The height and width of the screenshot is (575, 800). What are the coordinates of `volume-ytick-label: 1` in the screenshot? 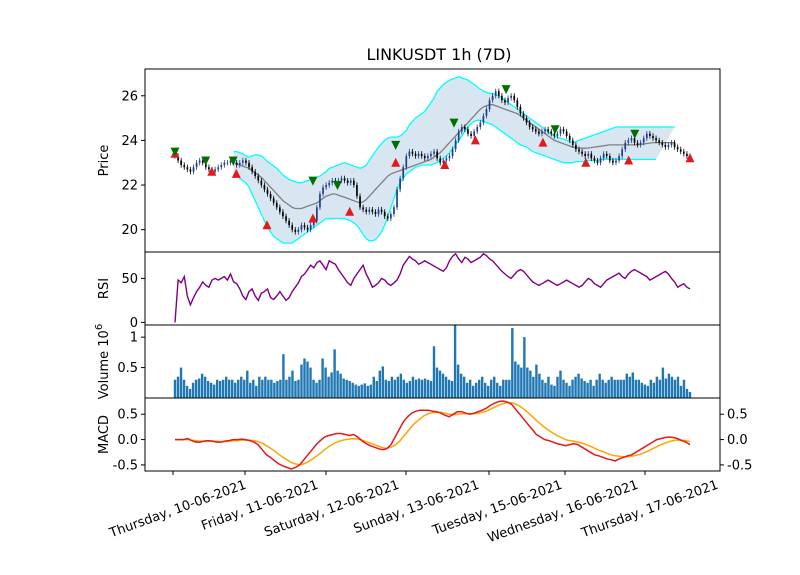 It's located at (134, 338).